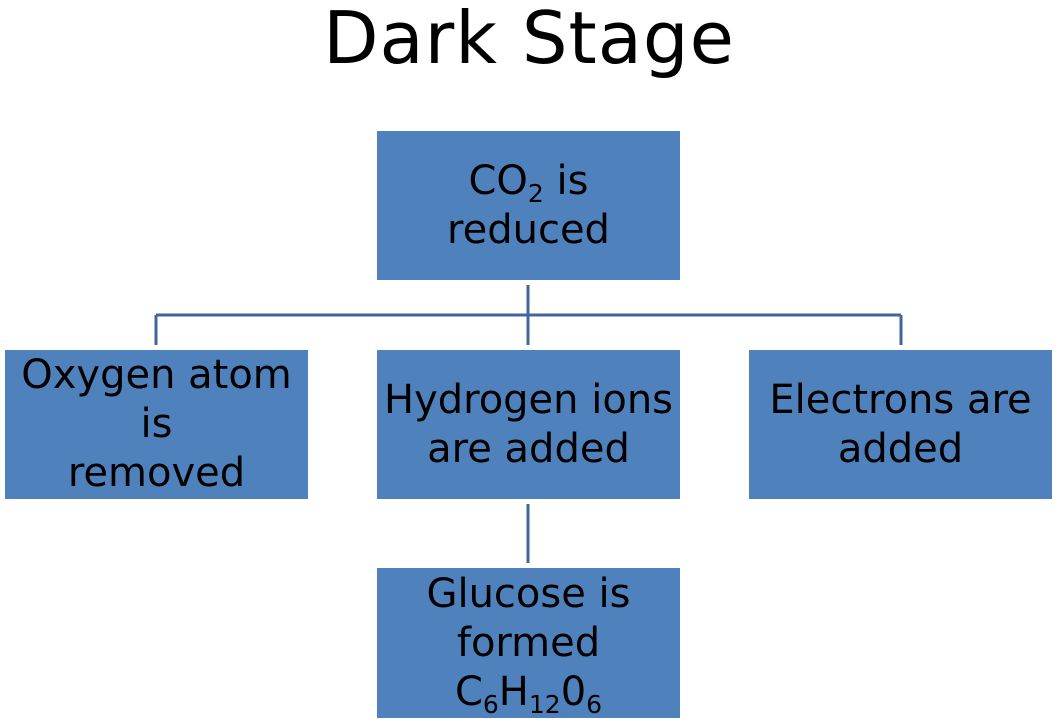 This screenshot has height=724, width=1058. I want to click on node-oxygen-removed: Oxygen atom is removed, so click(156, 424).